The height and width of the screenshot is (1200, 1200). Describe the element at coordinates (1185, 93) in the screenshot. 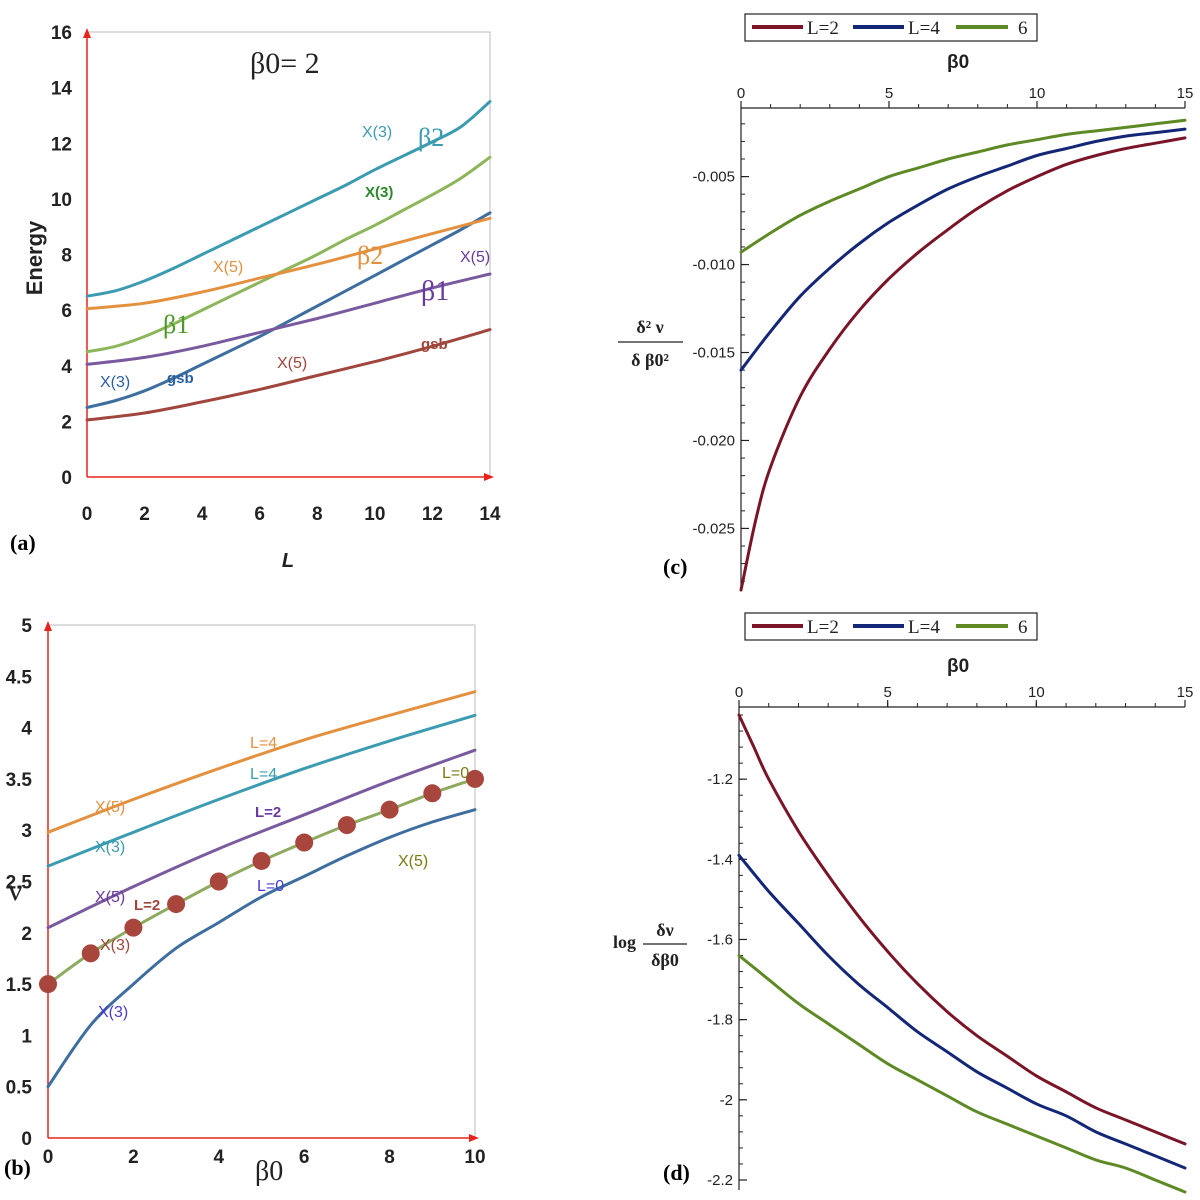

I see `x-tick-label: 15` at that location.